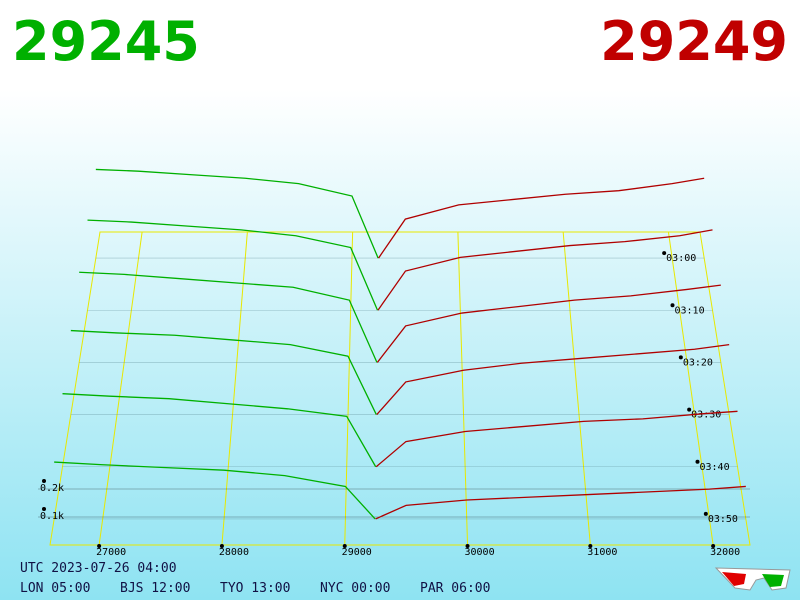  What do you see at coordinates (752, 579) in the screenshot?
I see `3d-glasses-icon` at bounding box center [752, 579].